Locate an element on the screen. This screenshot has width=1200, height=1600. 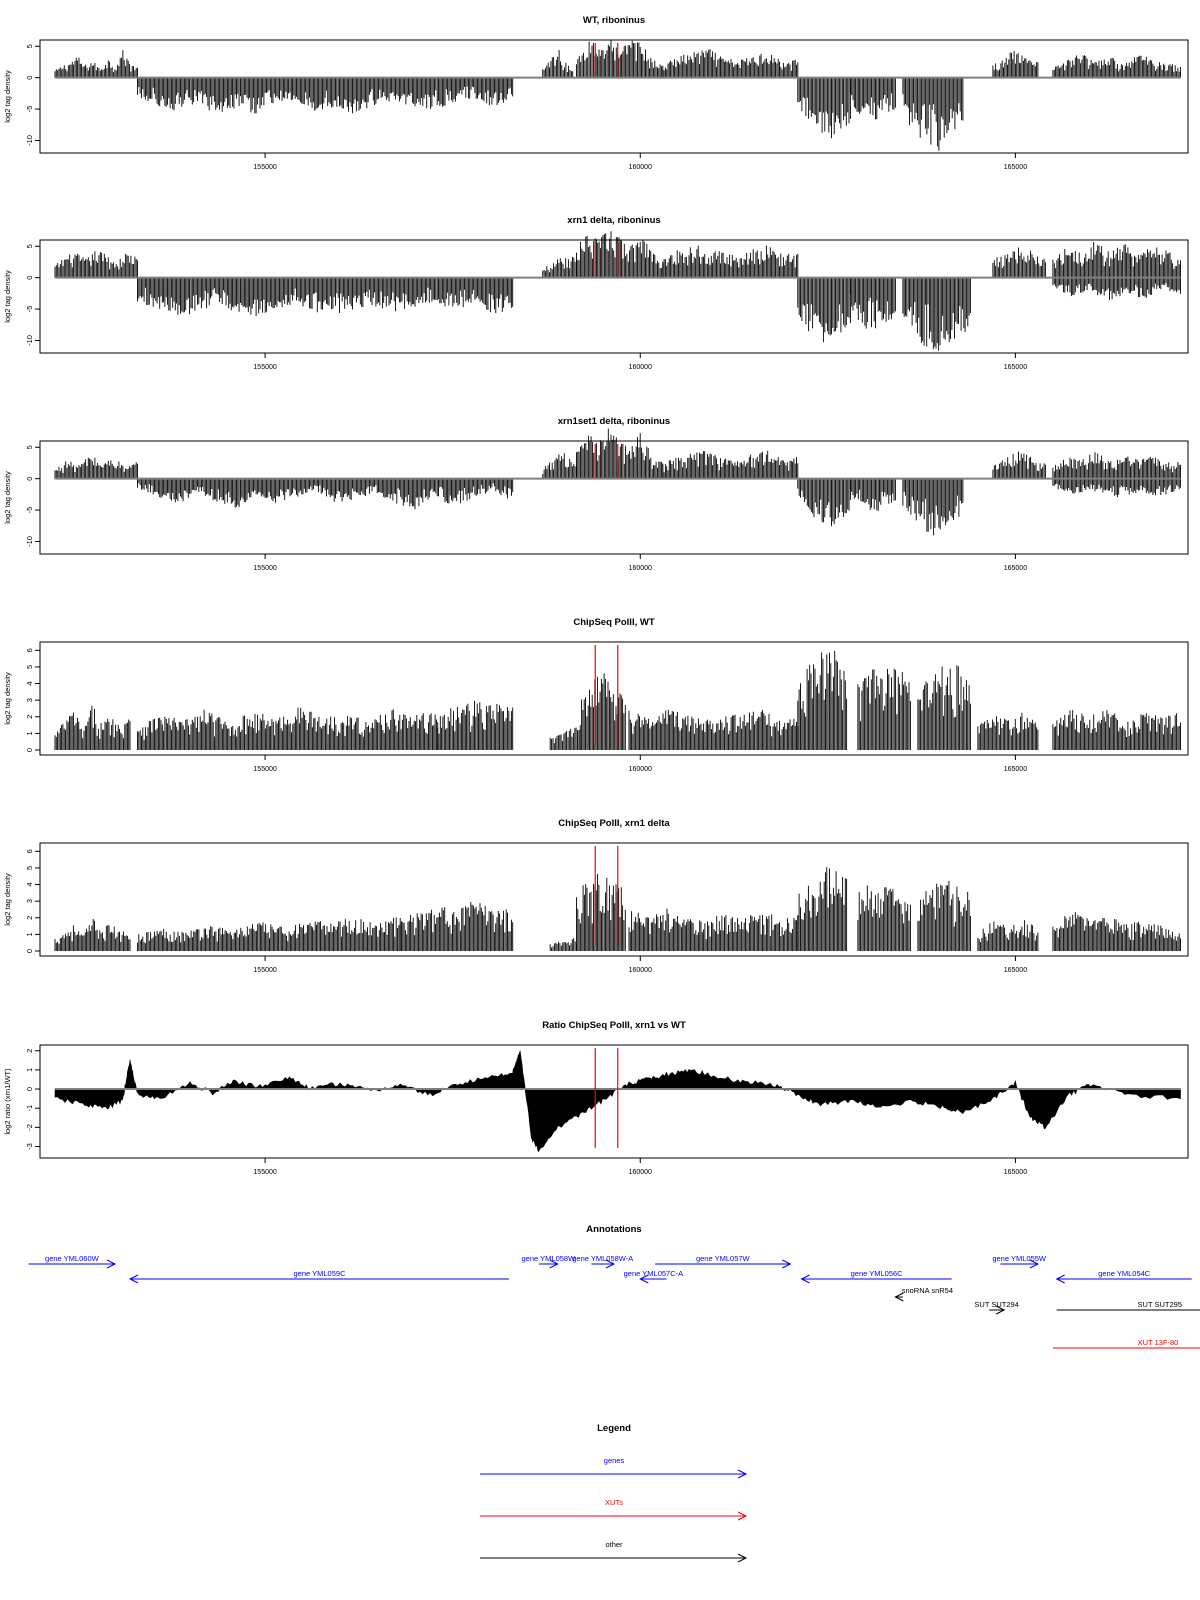
panel-title: ChipSeq PolII, WT is located at coordinates (613, 622).